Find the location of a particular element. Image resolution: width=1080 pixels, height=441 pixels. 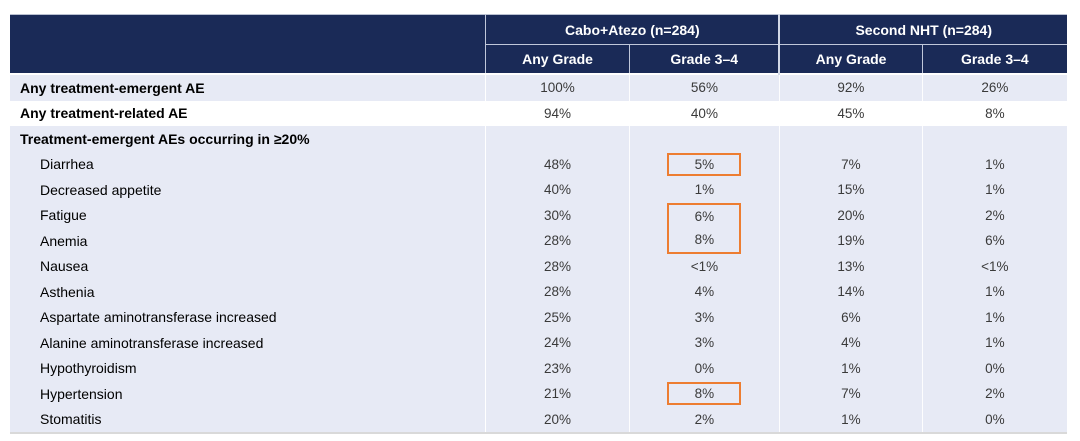

value-cell: 26% is located at coordinates (994, 87).